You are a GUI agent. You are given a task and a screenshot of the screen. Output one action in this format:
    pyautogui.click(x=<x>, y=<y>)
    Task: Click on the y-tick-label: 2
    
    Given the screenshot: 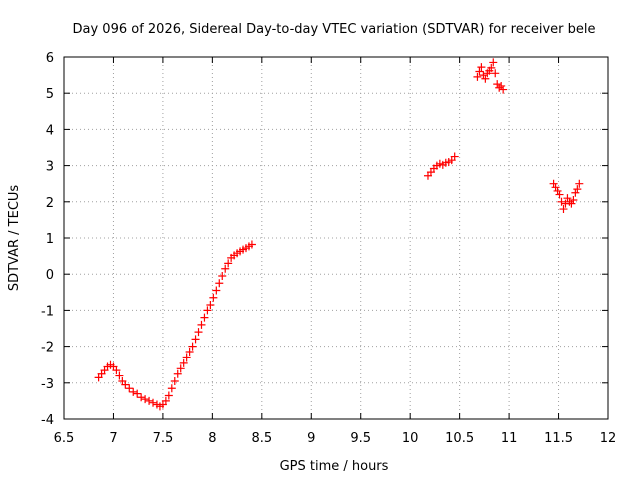 What is the action you would take?
    pyautogui.click(x=50, y=203)
    